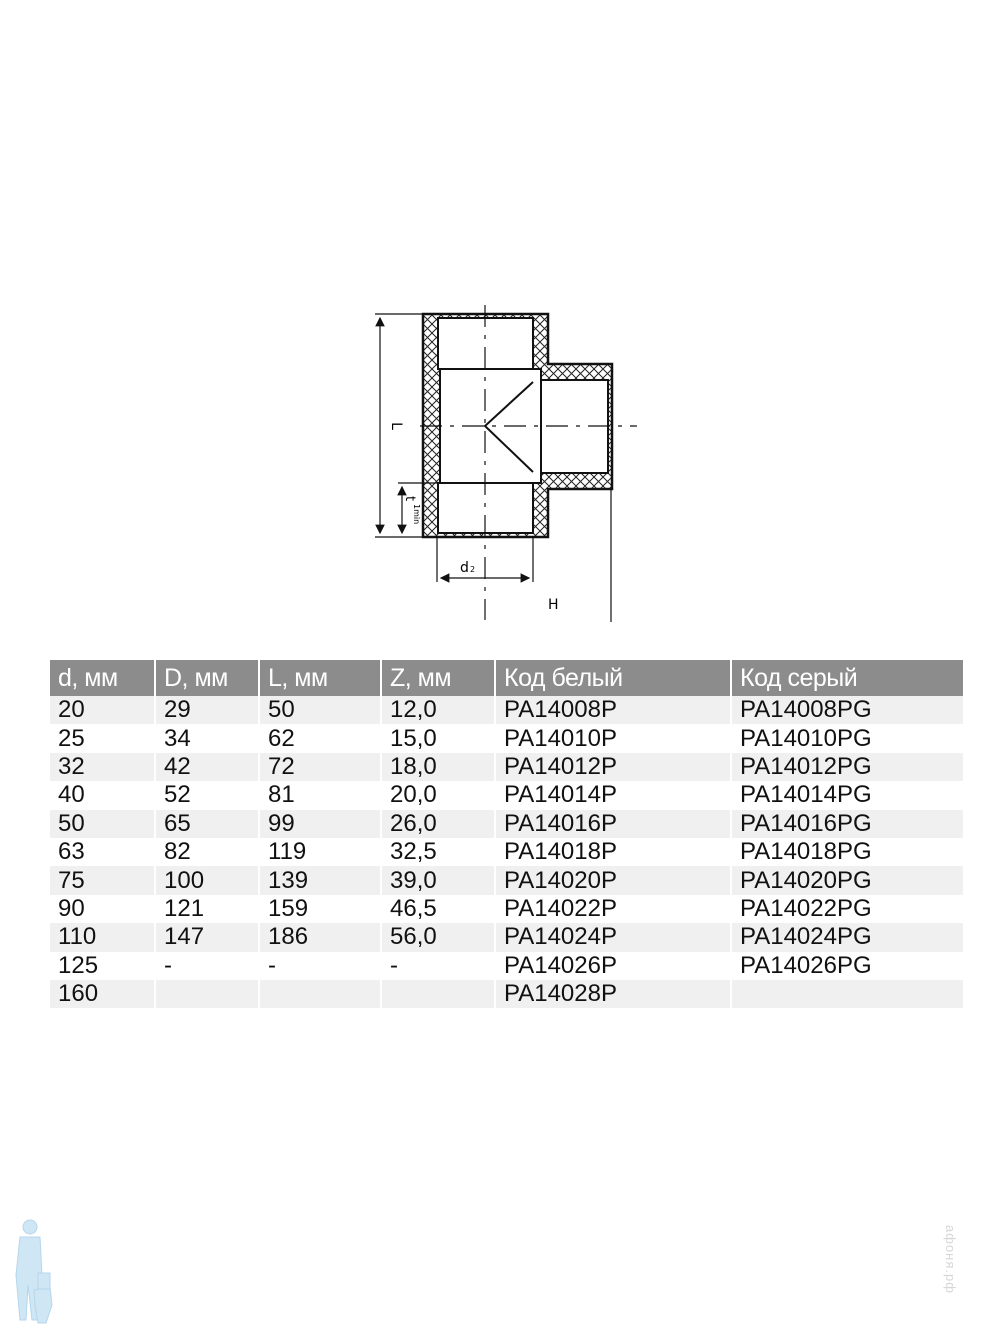 The height and width of the screenshot is (1333, 1000). I want to click on table-row: 75 100 139 39,0 PA14020P PA14020PG, so click(506, 880).